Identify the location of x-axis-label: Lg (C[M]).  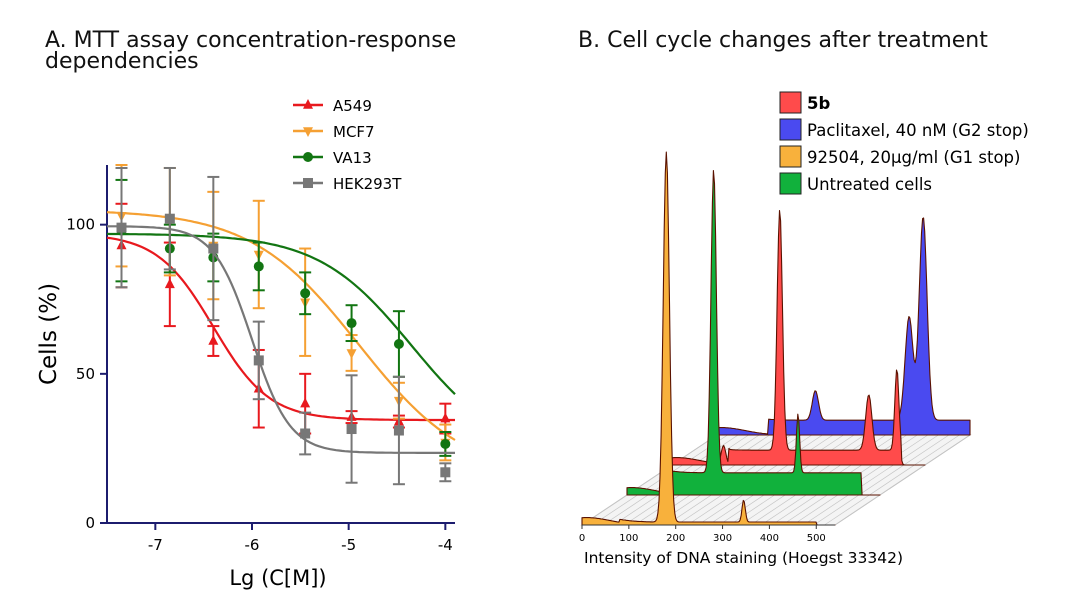
(277, 578).